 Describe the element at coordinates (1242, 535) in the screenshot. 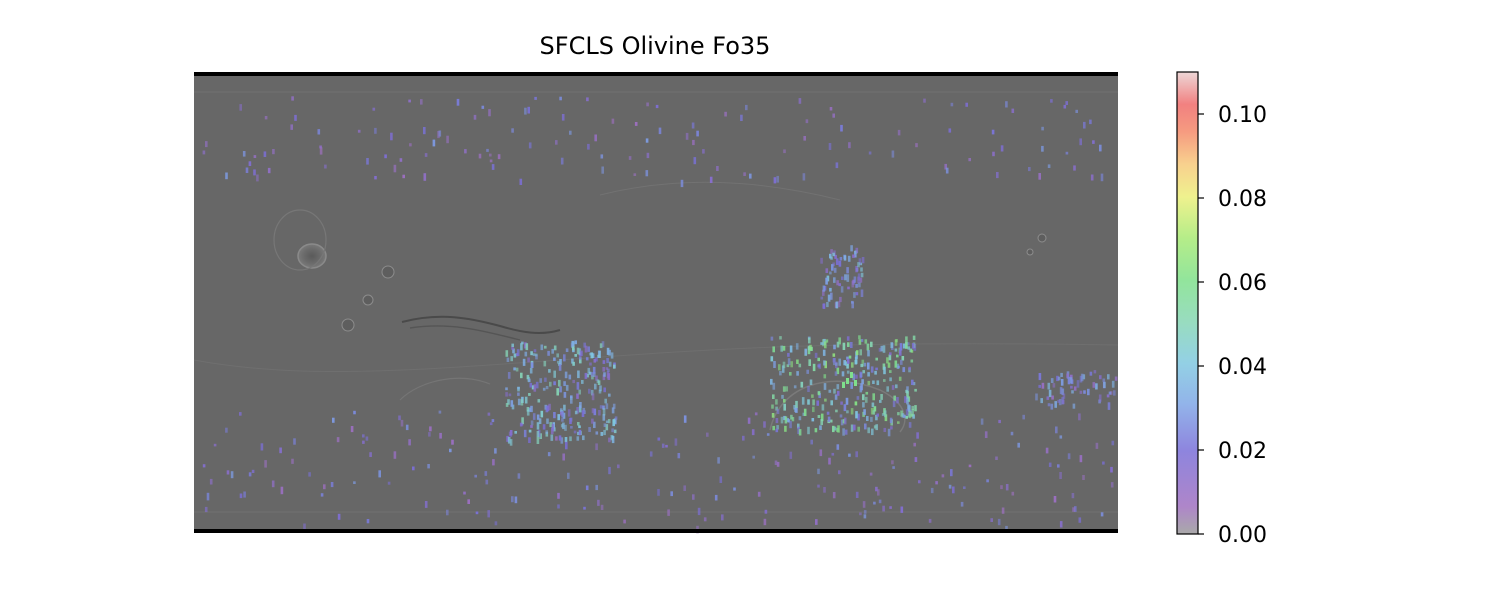

I see `colorbar-tick-label: 0.00` at that location.